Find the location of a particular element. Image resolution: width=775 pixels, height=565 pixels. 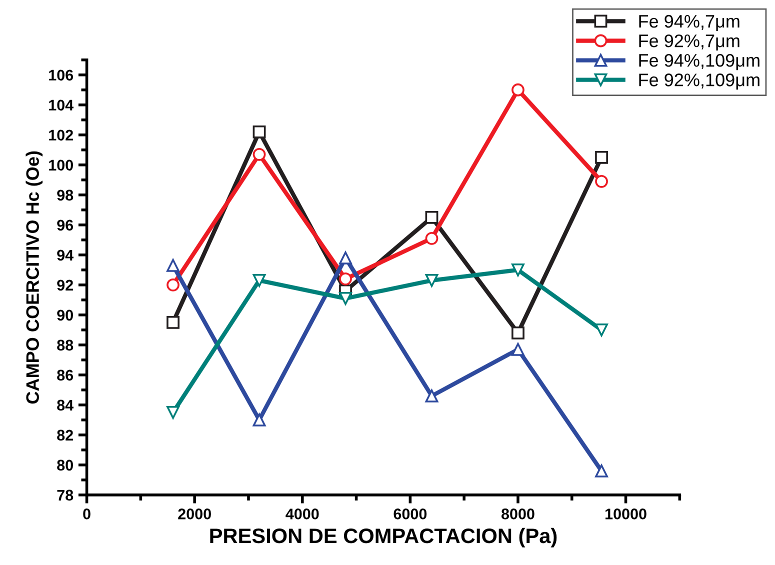

y-tick-label: 78 is located at coordinates (65, 495).